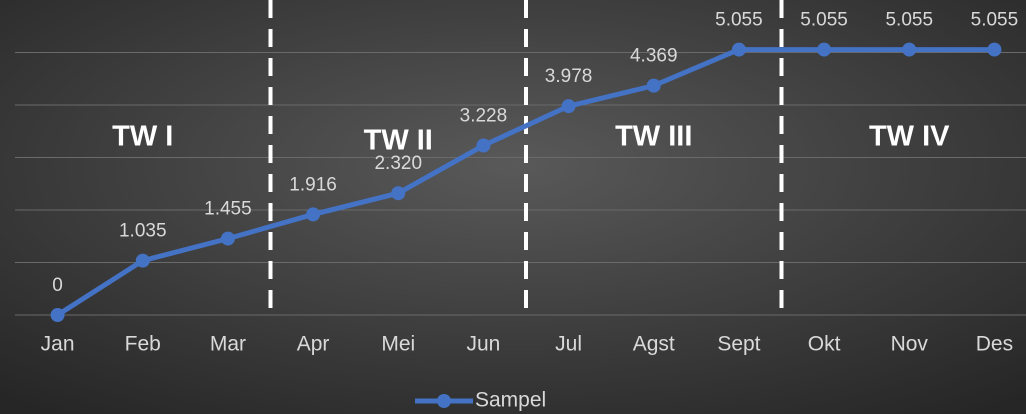  Describe the element at coordinates (909, 137) in the screenshot. I see `annotation: TW IV` at that location.